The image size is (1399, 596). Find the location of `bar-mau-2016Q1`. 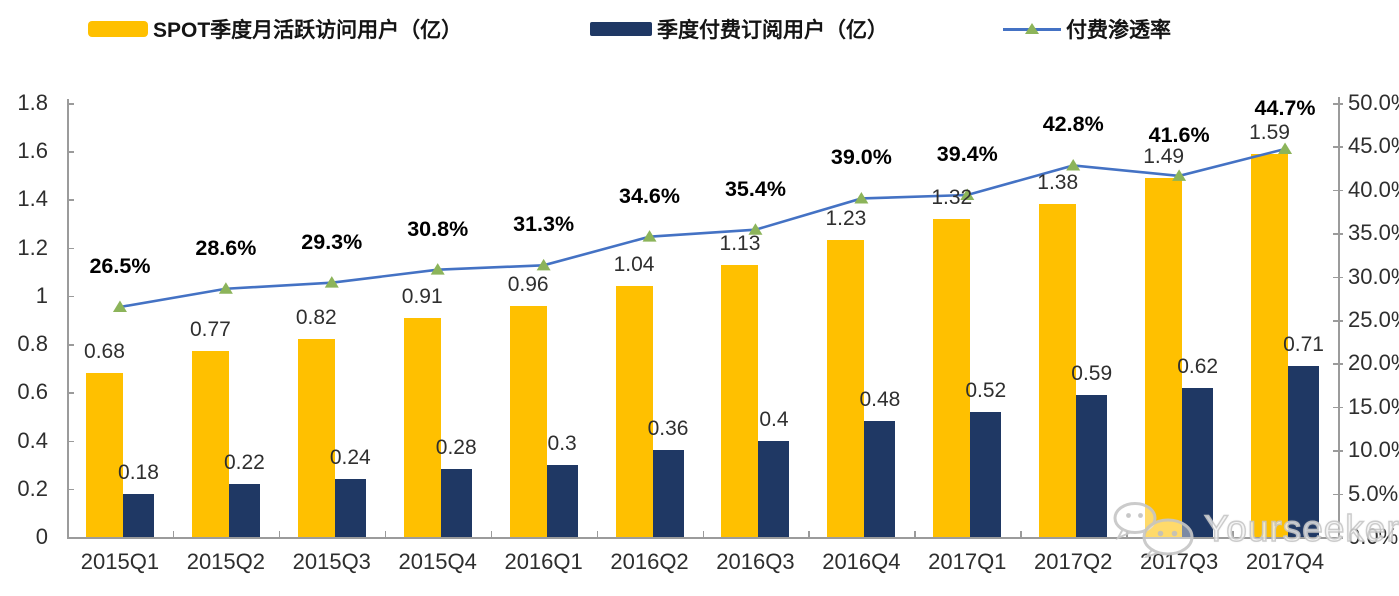

bar-mau-2016Q1 is located at coordinates (528, 421).